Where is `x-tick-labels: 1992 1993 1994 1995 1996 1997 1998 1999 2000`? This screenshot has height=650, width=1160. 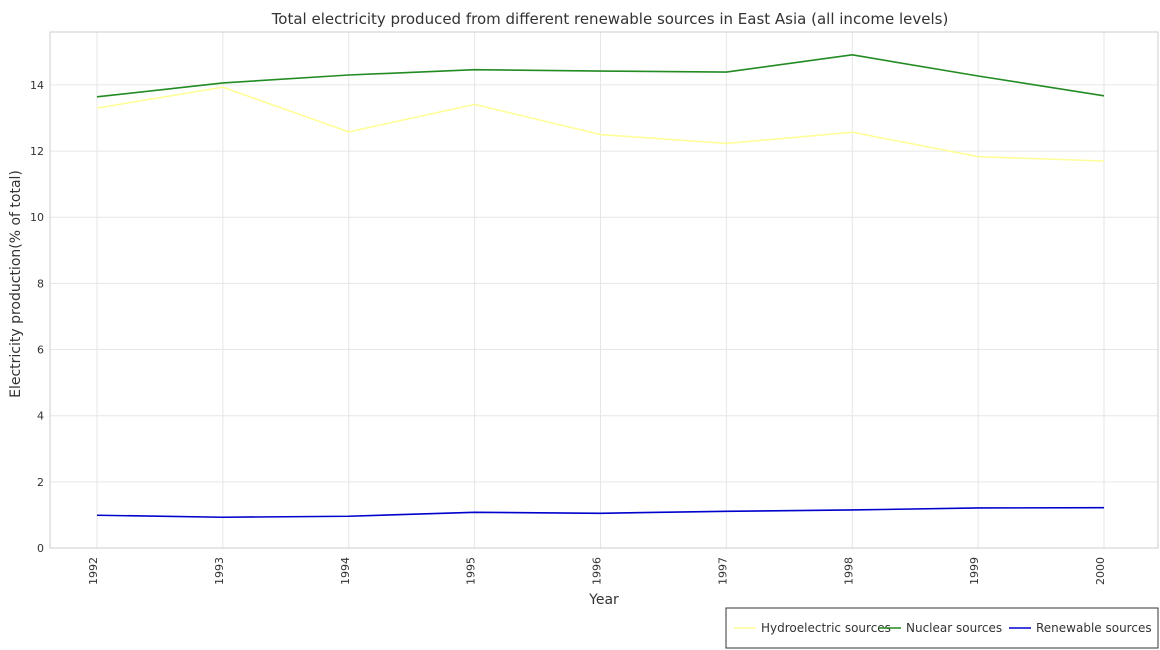 x-tick-labels: 1992 1993 1994 1995 1996 1997 1998 1999 2000 is located at coordinates (597, 571).